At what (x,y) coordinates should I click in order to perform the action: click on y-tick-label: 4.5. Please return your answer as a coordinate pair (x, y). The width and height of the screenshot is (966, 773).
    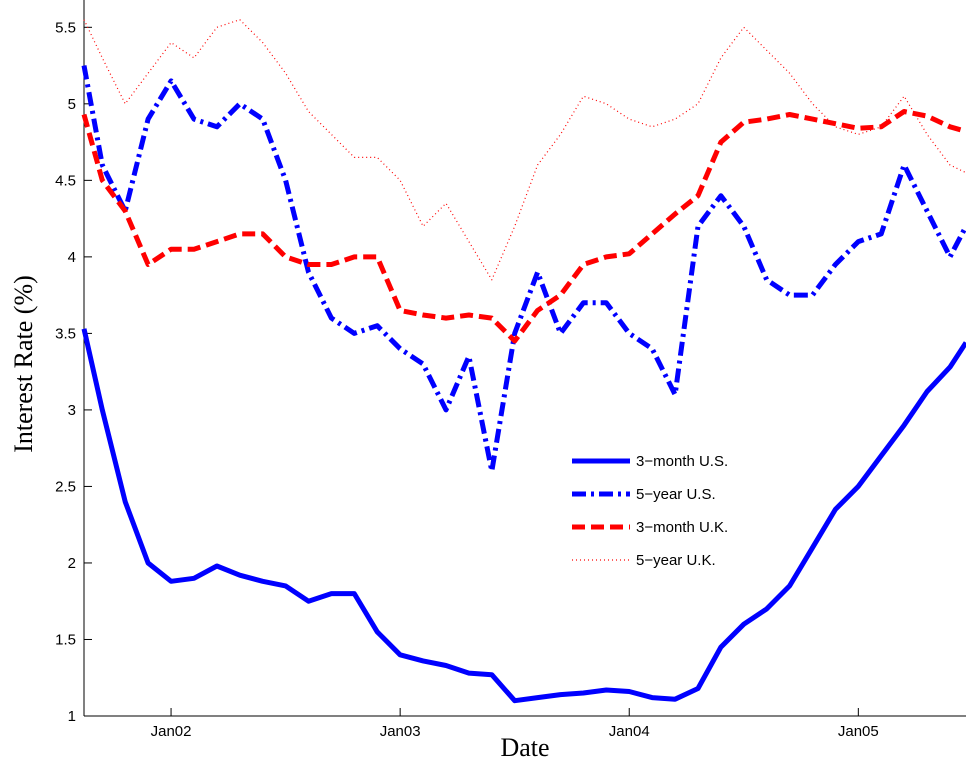
    Looking at the image, I should click on (65, 180).